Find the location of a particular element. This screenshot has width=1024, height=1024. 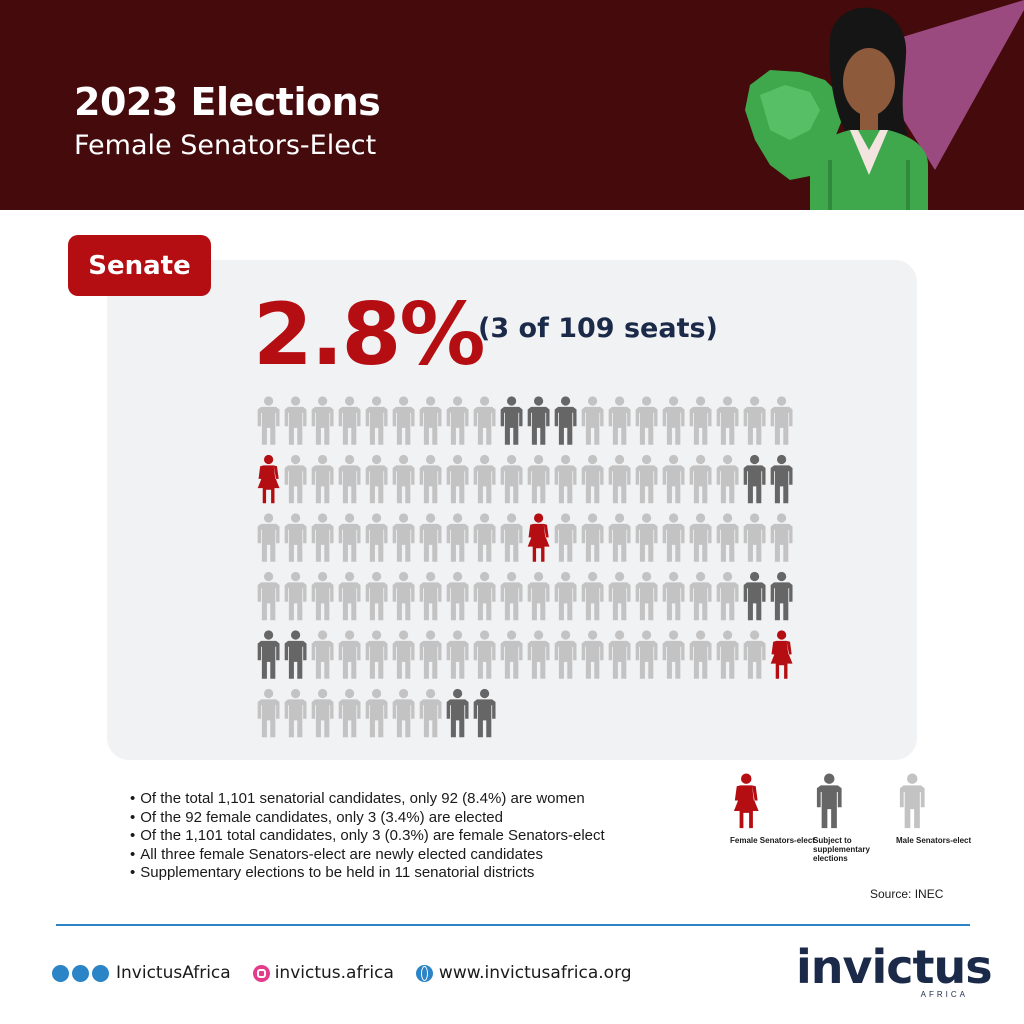

page-subtitle: Female Senators-Elect is located at coordinates (225, 145).